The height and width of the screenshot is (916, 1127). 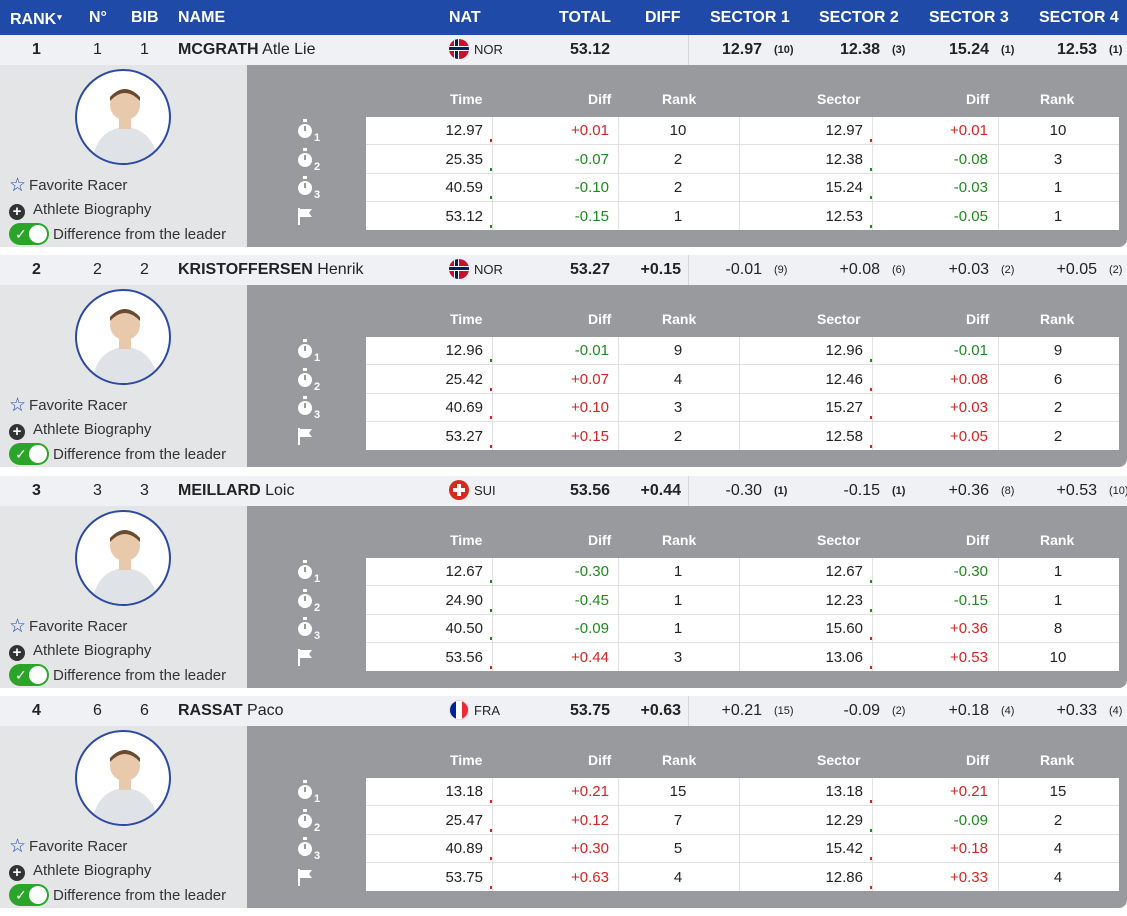 I want to click on sector2-value: -0.09, so click(x=861, y=710).